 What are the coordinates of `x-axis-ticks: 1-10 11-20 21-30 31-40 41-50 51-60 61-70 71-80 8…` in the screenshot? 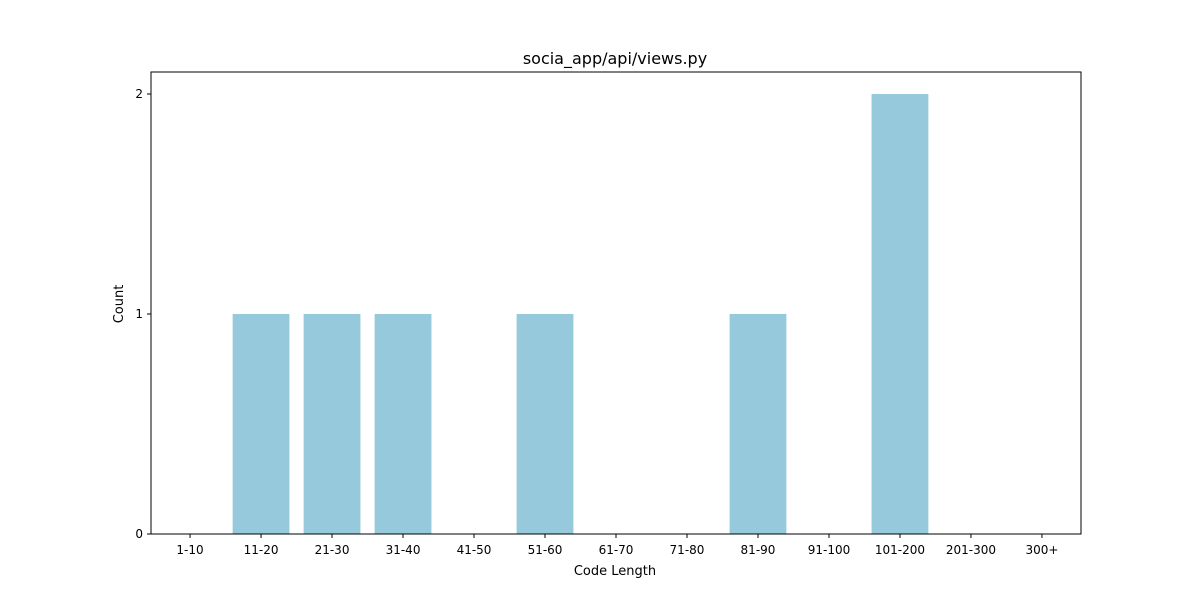 It's located at (617, 545).